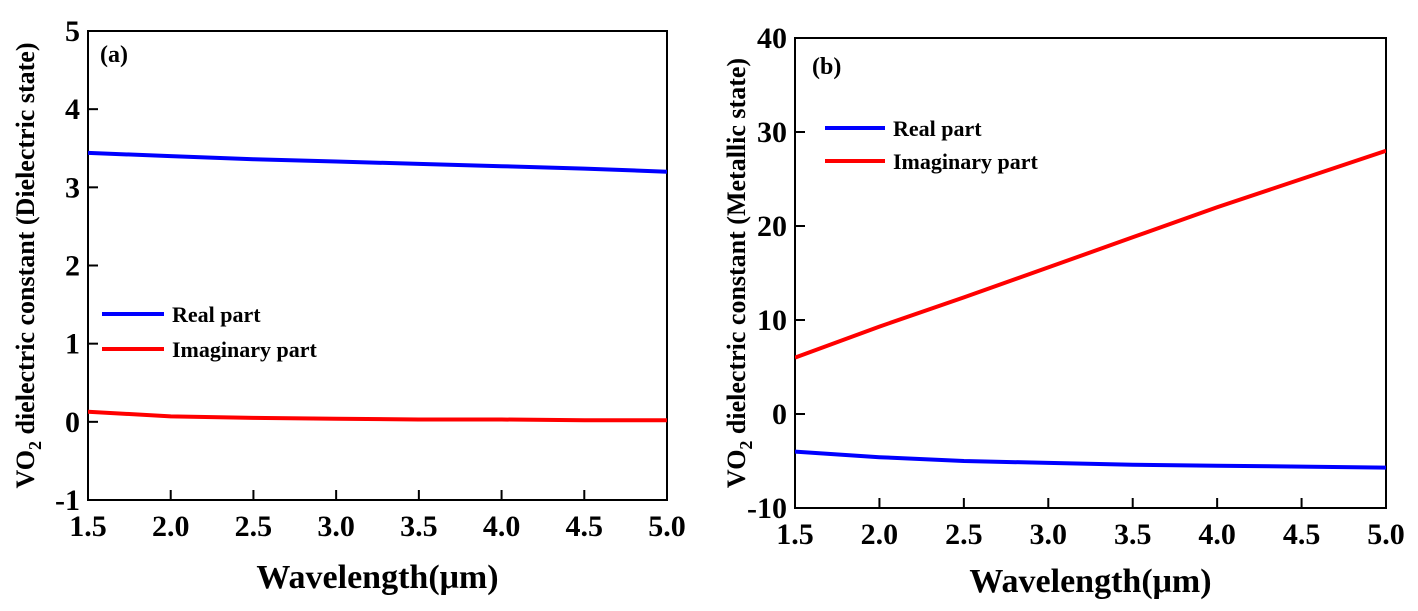  I want to click on y-tick-label: -10, so click(767, 508).